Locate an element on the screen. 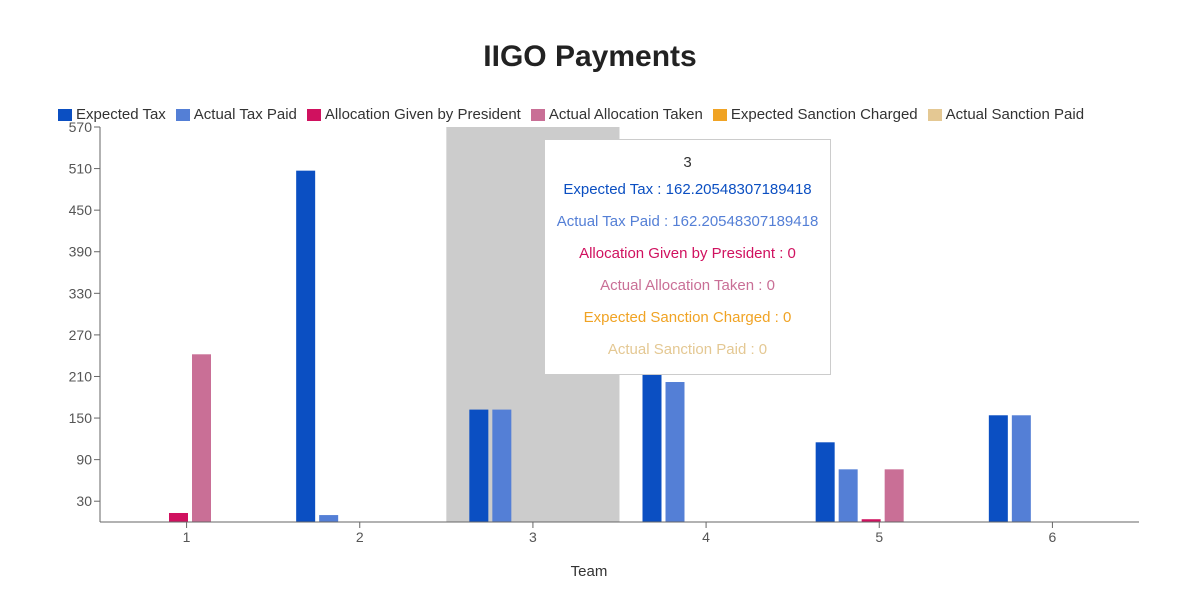  x-tick-label: 6 is located at coordinates (1053, 537).